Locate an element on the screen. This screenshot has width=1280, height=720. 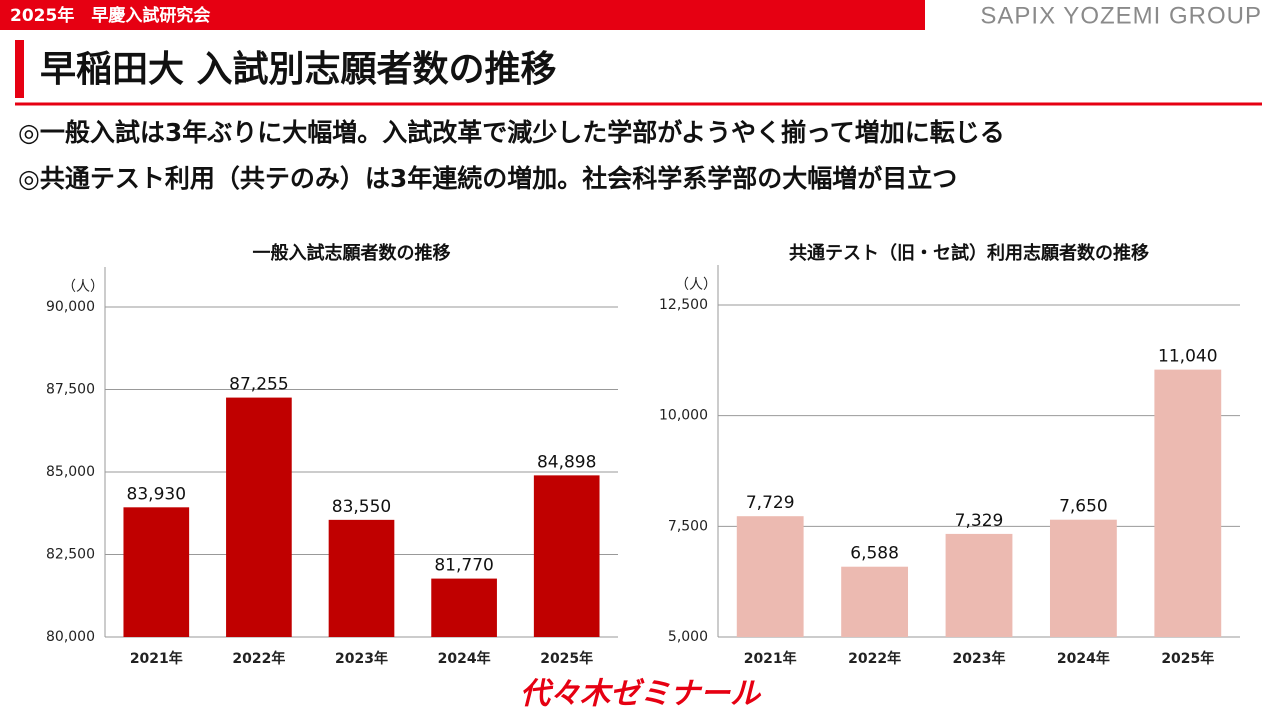
slide-title: 早稲田大 入試別志願者数の推移 is located at coordinates (298, 69).